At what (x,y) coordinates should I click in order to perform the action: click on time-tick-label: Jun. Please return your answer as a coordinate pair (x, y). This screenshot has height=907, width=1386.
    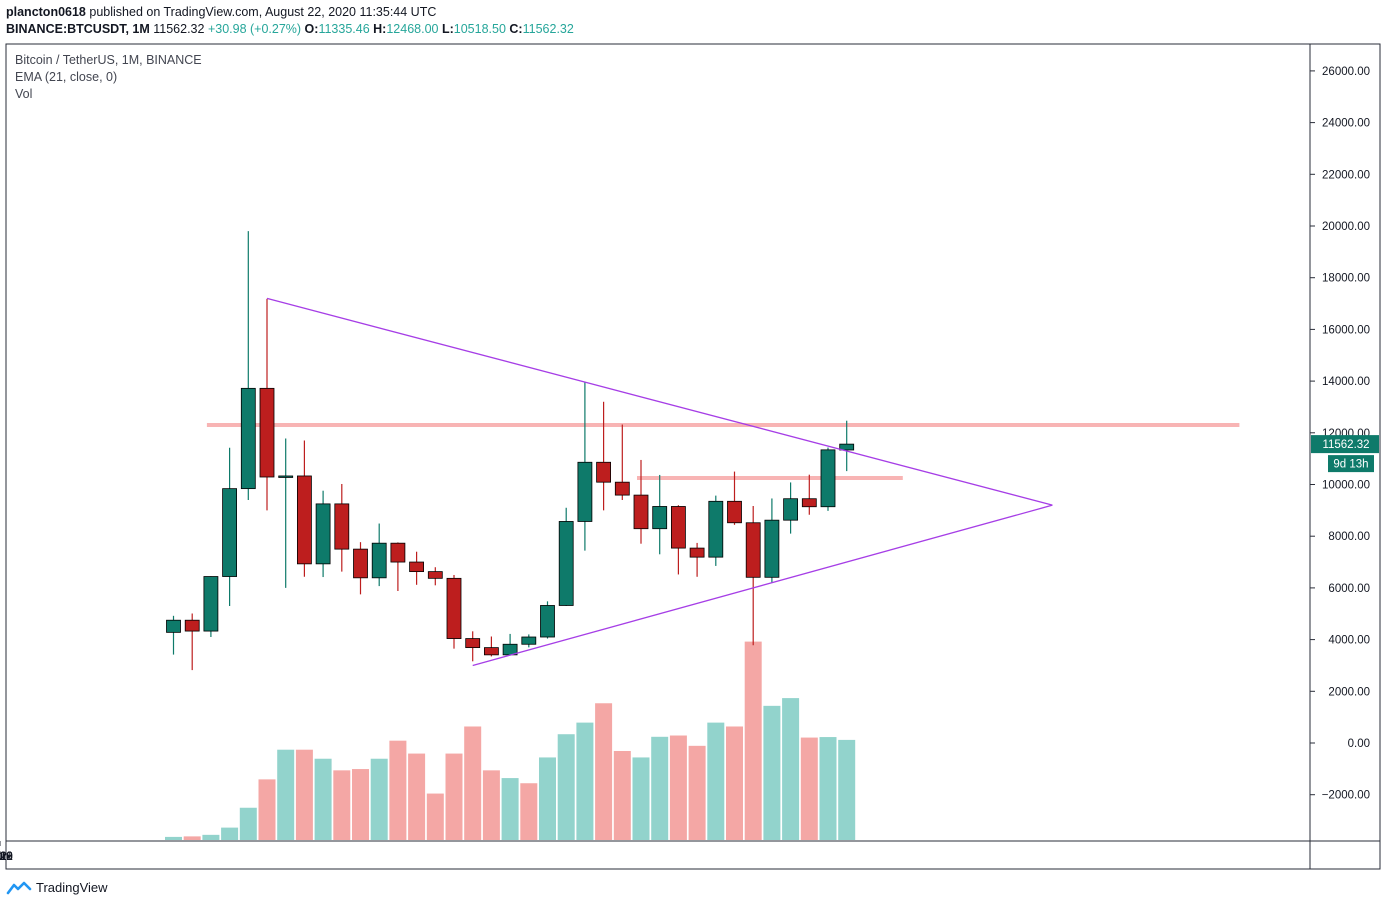
    Looking at the image, I should click on (4, 857).